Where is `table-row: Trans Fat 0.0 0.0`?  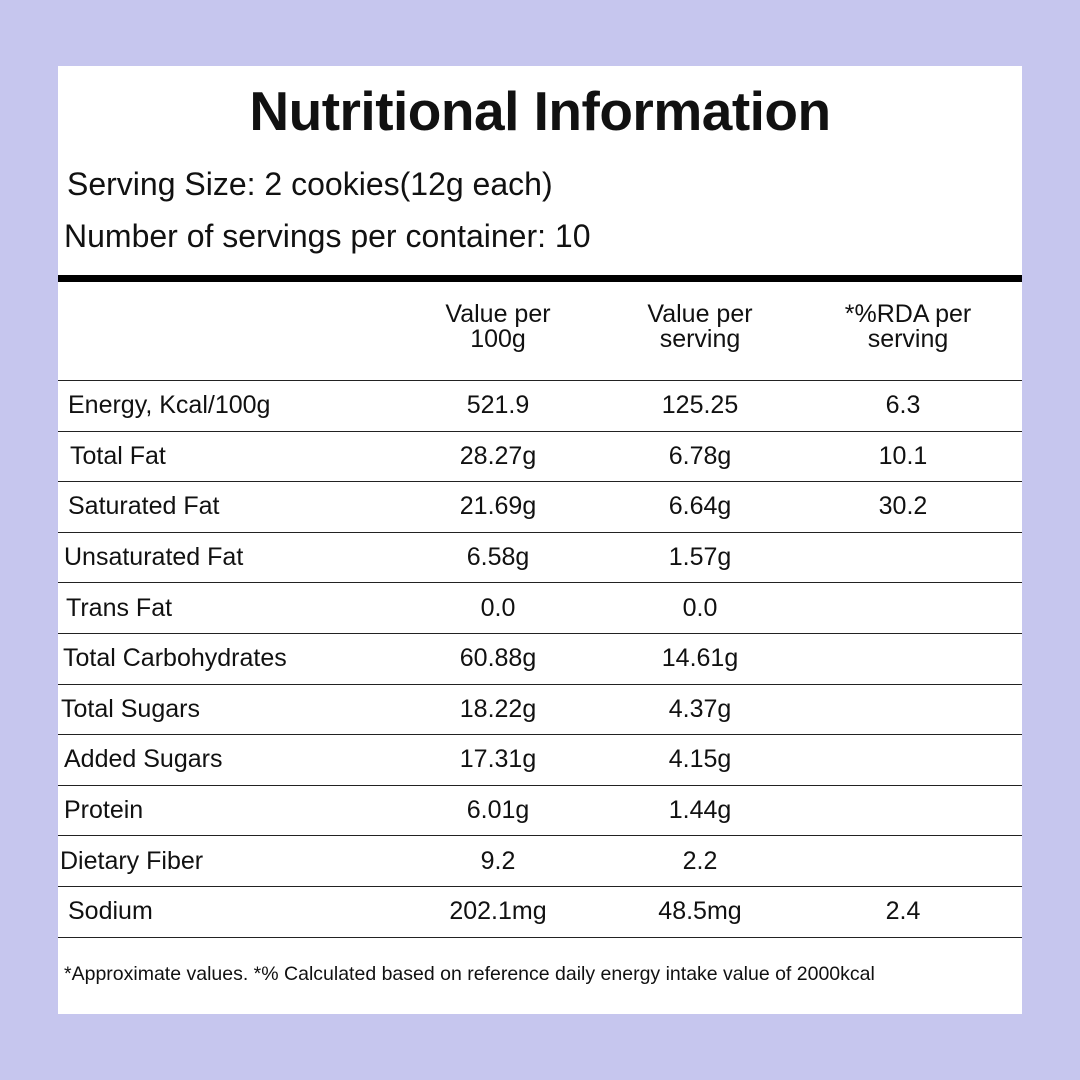
table-row: Trans Fat 0.0 0.0 is located at coordinates (540, 608).